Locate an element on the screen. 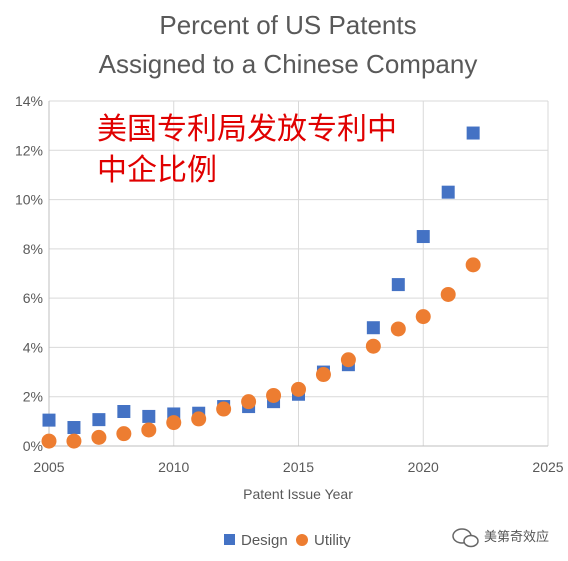 The width and height of the screenshot is (568, 561). x-tick-label: 2015 is located at coordinates (298, 467).